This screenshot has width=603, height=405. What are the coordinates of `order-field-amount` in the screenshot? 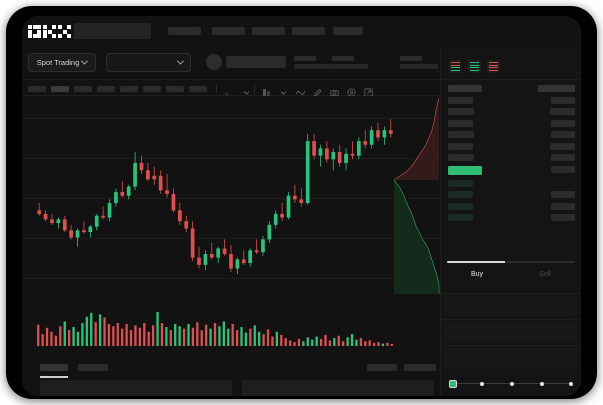 It's located at (511, 332).